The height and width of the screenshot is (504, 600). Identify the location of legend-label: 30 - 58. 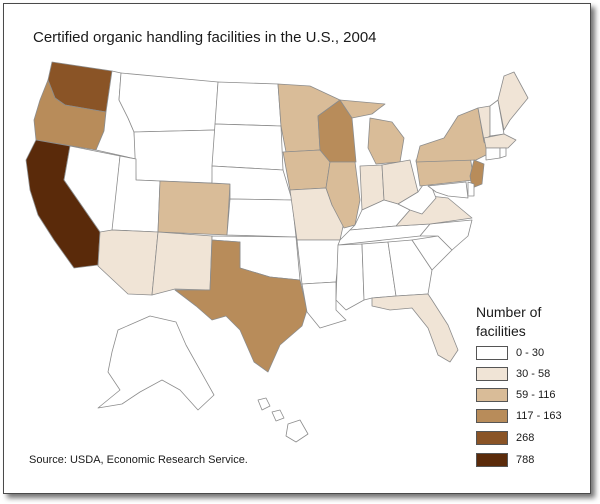
(533, 374).